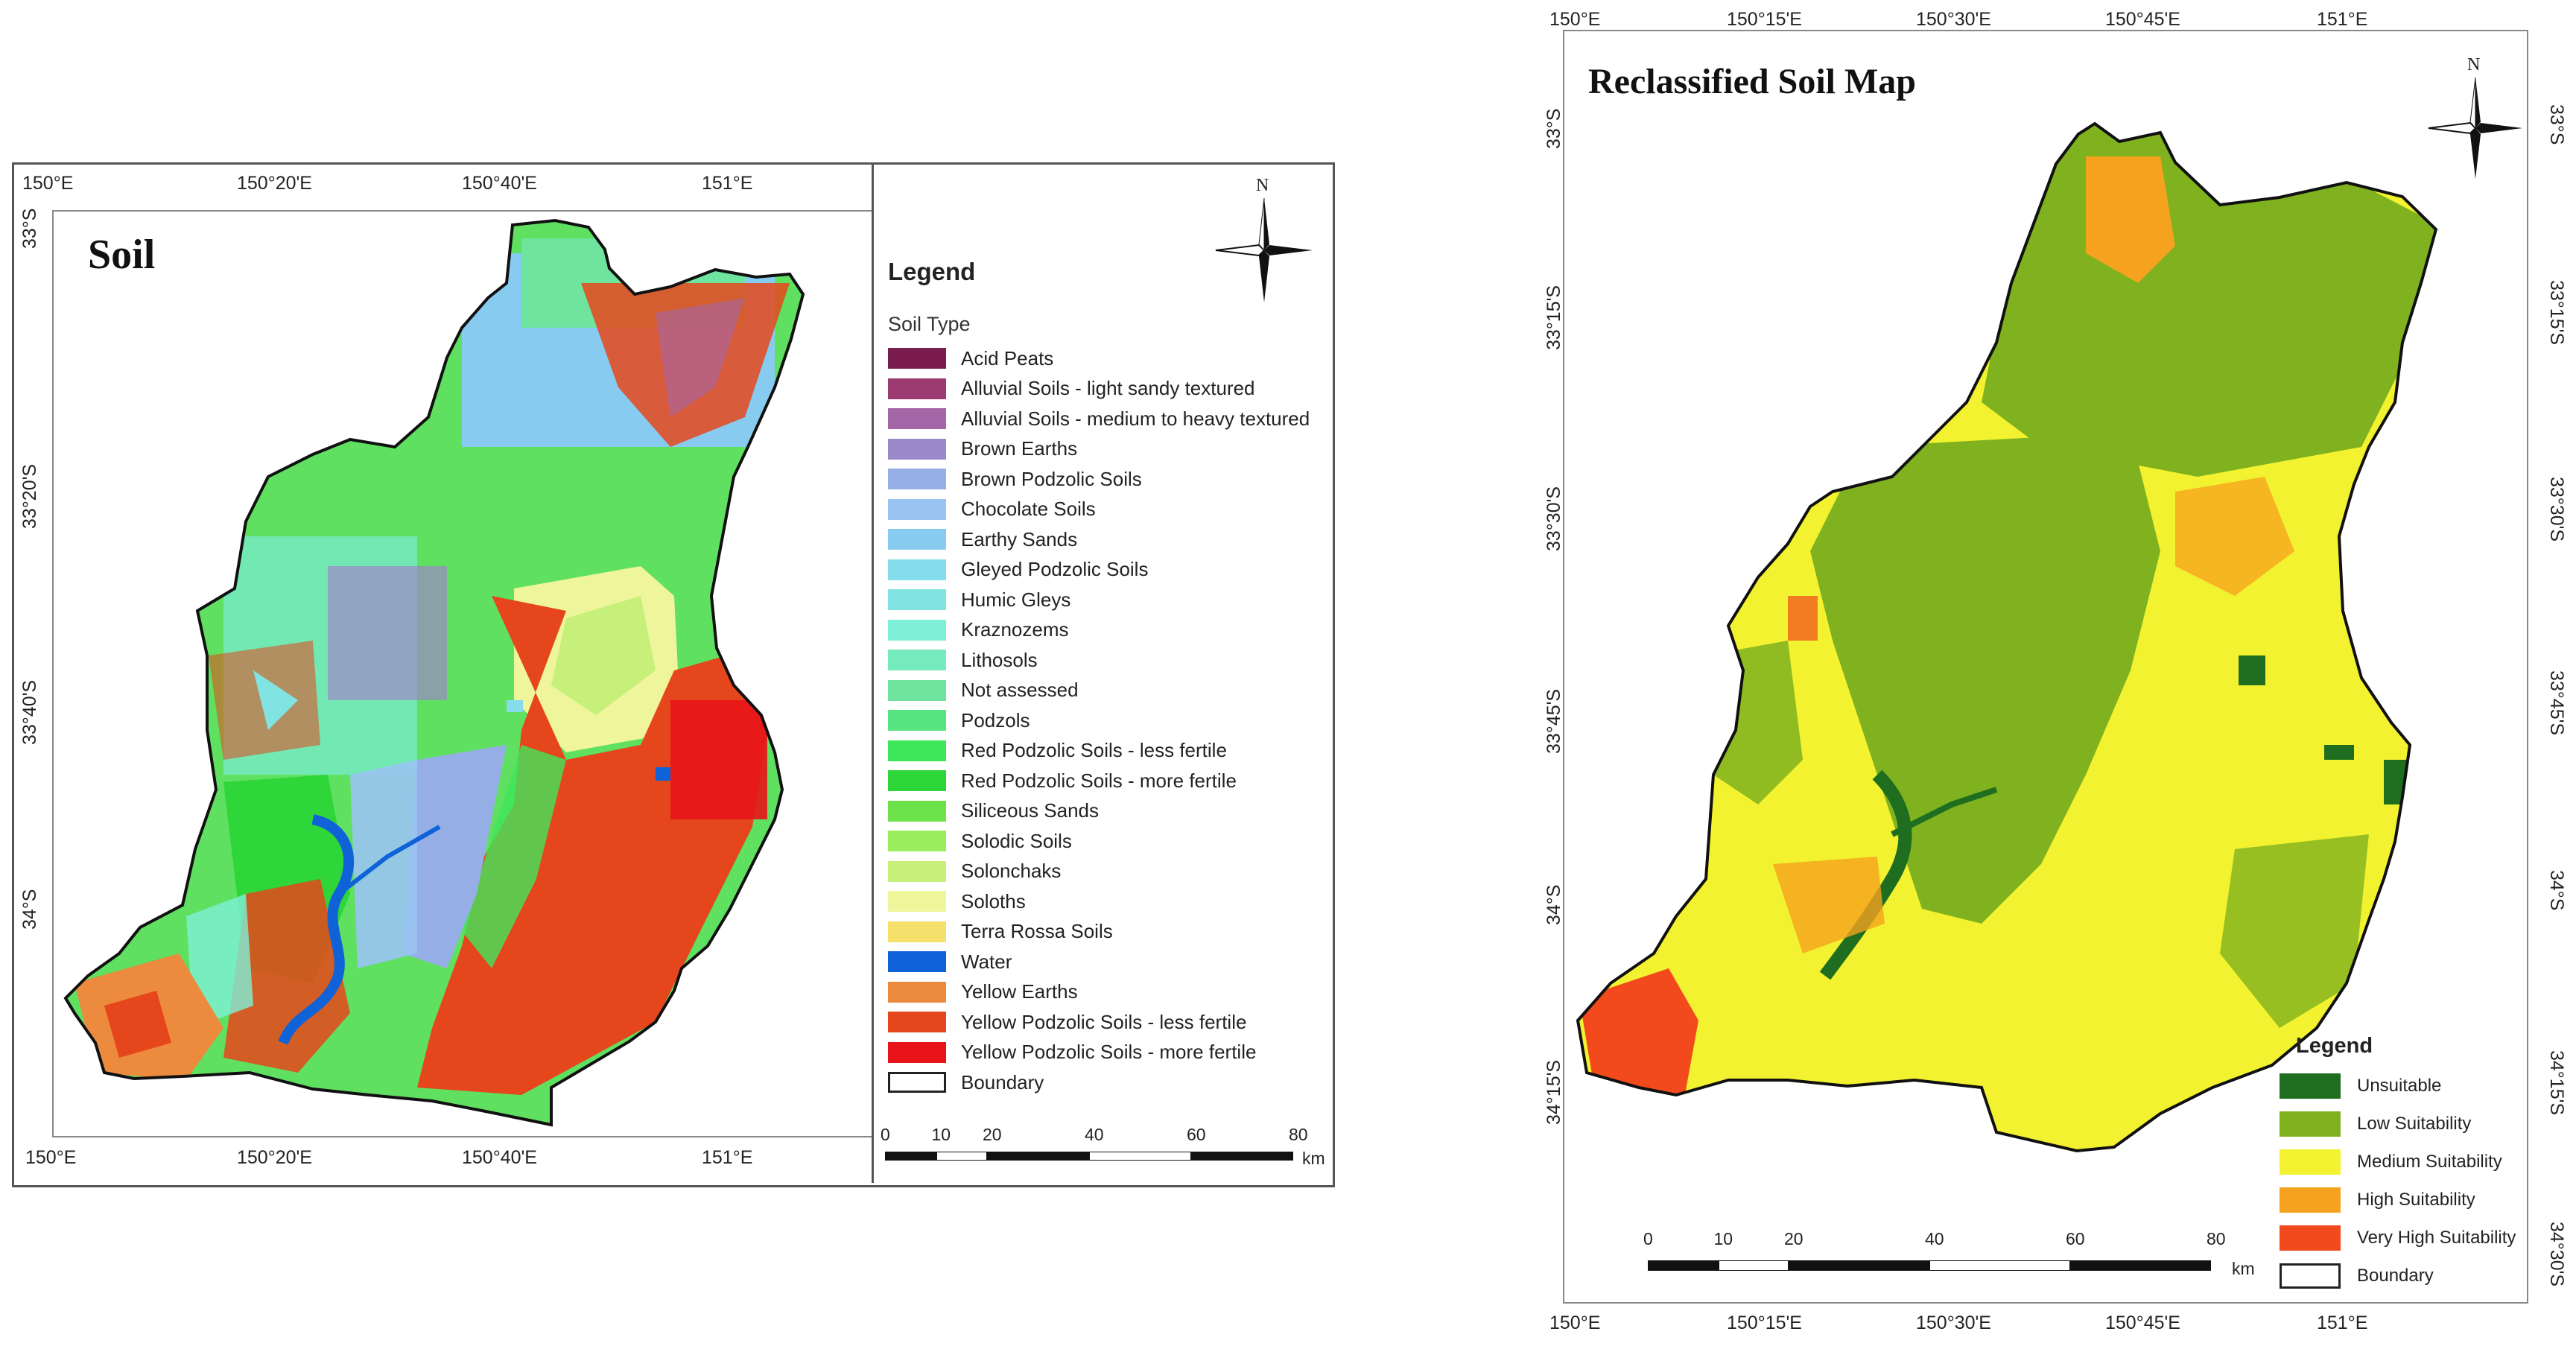  Describe the element at coordinates (727, 1157) in the screenshot. I see `soil-bottom-lon-4: 151°E` at that location.